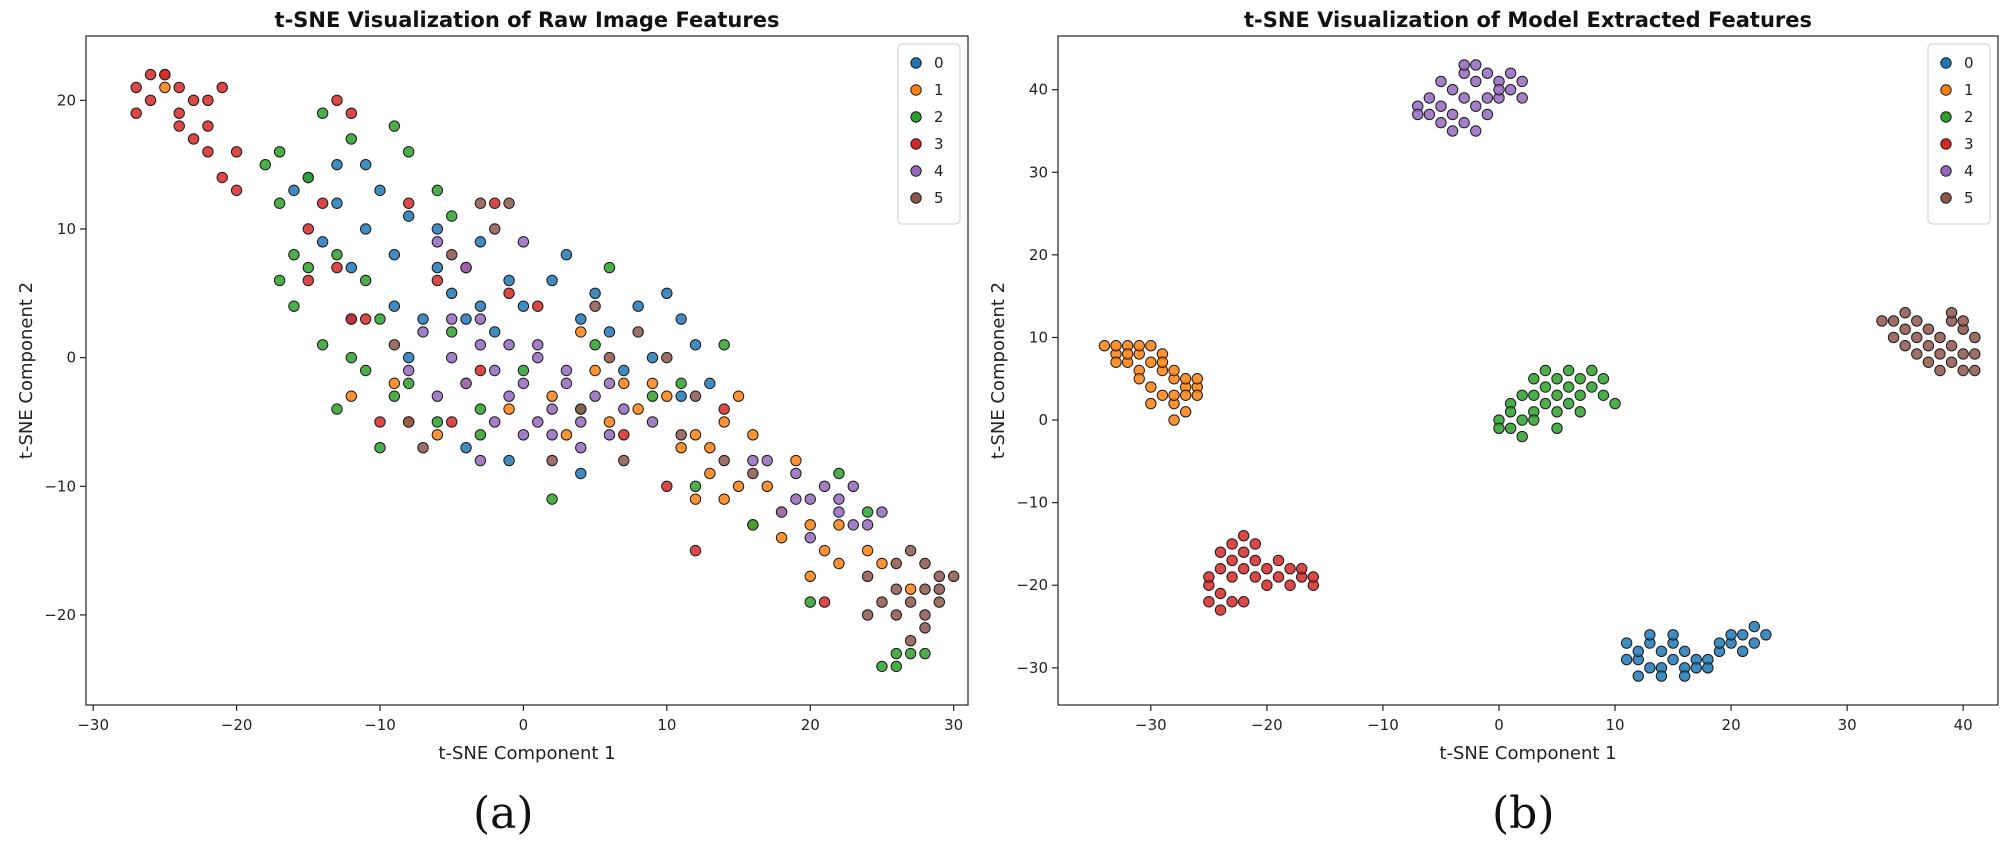  What do you see at coordinates (503, 813) in the screenshot?
I see `caption-a: (a)` at bounding box center [503, 813].